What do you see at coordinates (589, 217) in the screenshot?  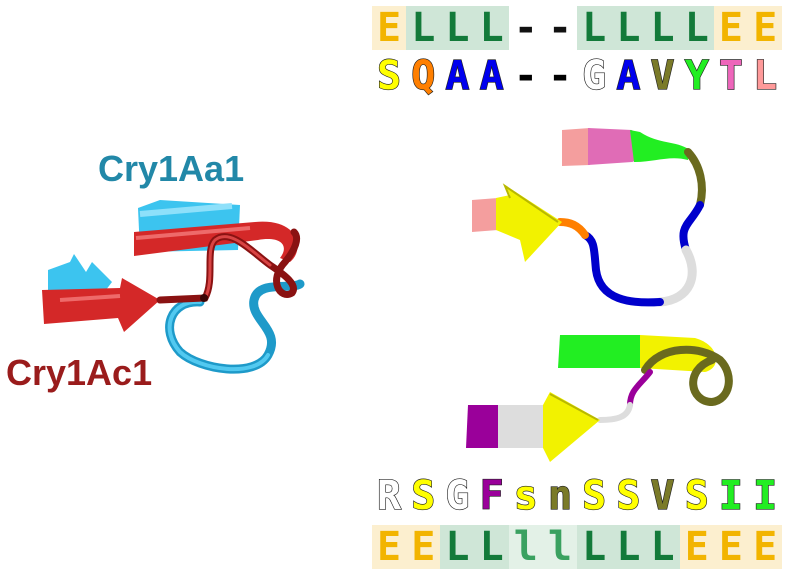 I see `top-structure` at bounding box center [589, 217].